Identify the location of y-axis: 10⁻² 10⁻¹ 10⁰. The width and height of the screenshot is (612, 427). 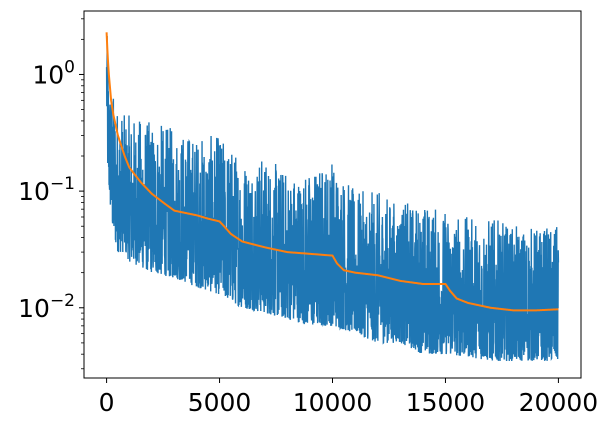
(51, 194).